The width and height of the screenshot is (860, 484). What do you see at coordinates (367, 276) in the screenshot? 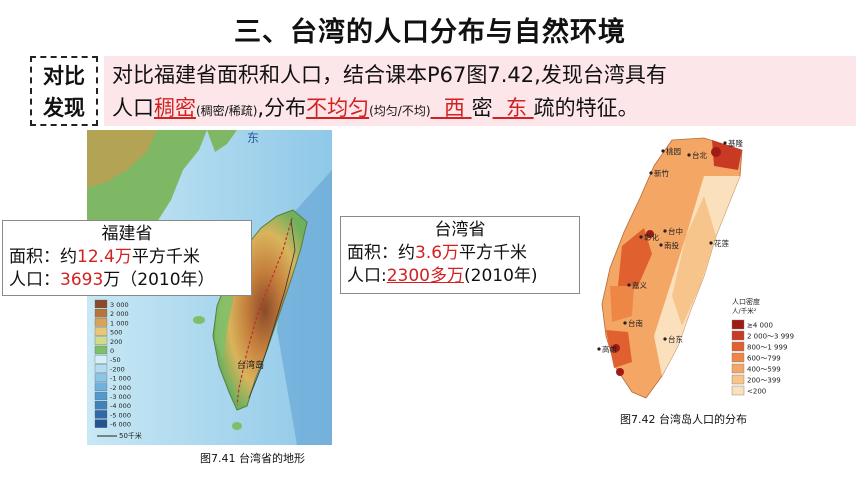
I see `taiwan-pop-label: 人口:` at bounding box center [367, 276].